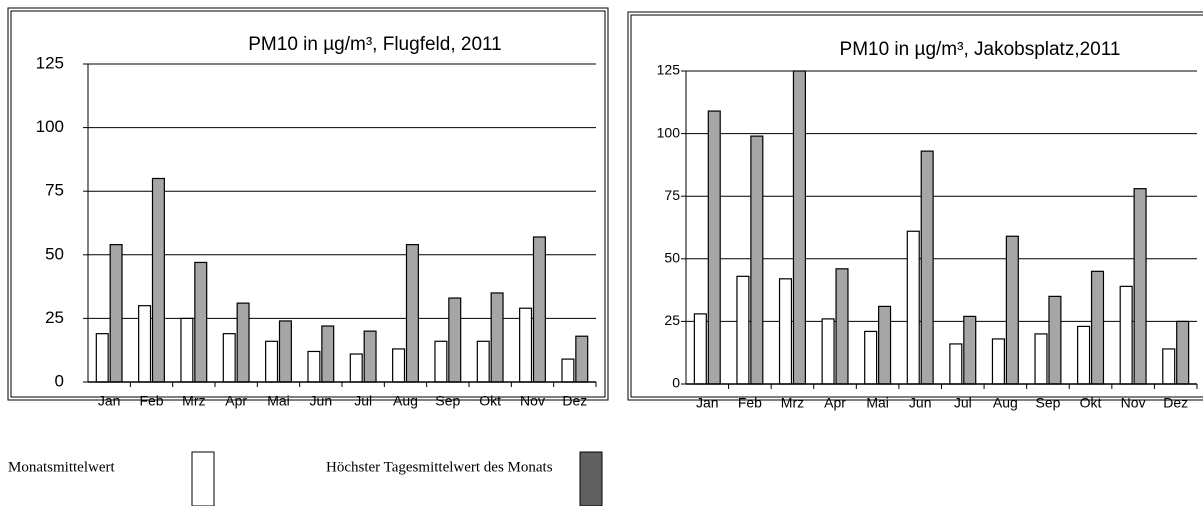 The width and height of the screenshot is (1203, 506). What do you see at coordinates (375, 44) in the screenshot?
I see `chart-title: PM10 in µg/m³, Flugfeld, 2011` at bounding box center [375, 44].